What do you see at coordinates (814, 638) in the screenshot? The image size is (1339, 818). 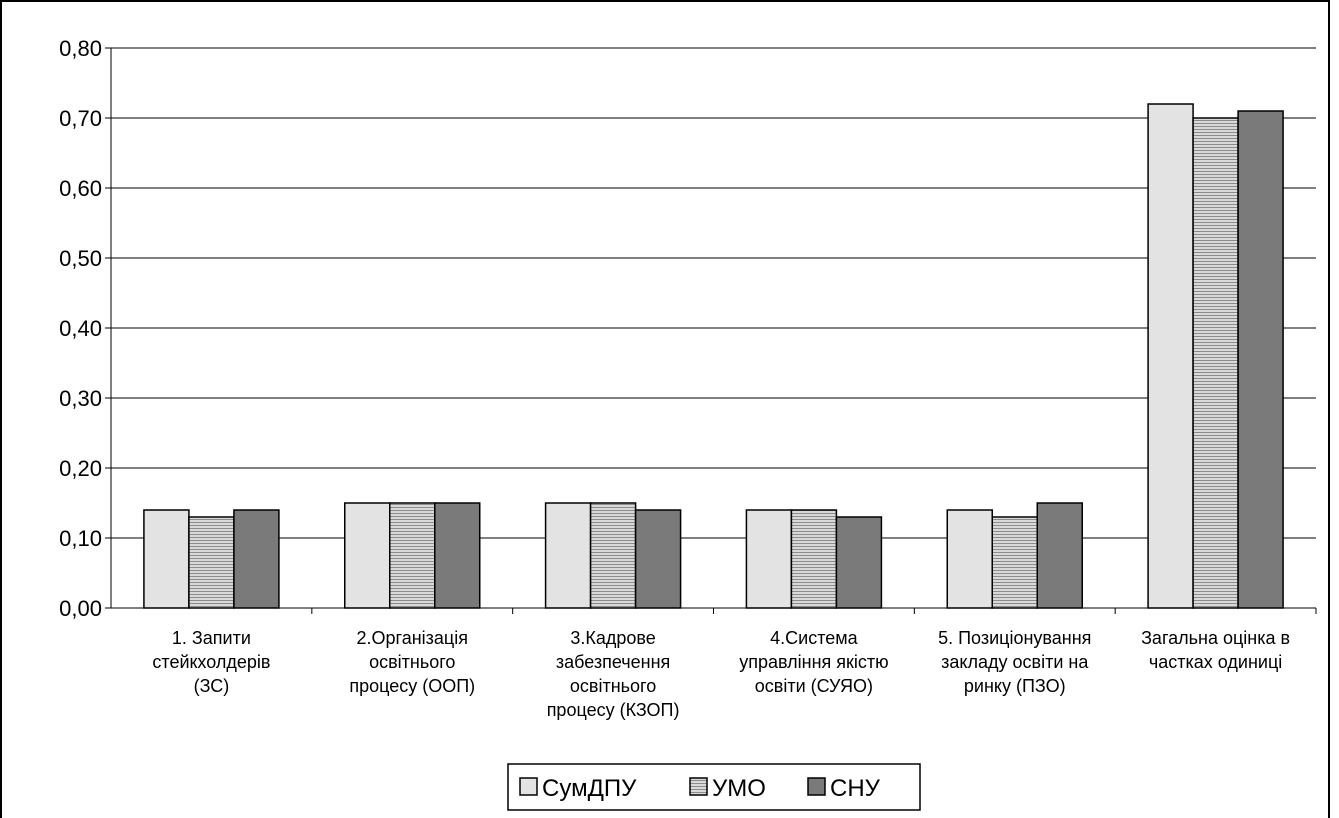 I see `x-category-label-line: 4.Система` at bounding box center [814, 638].